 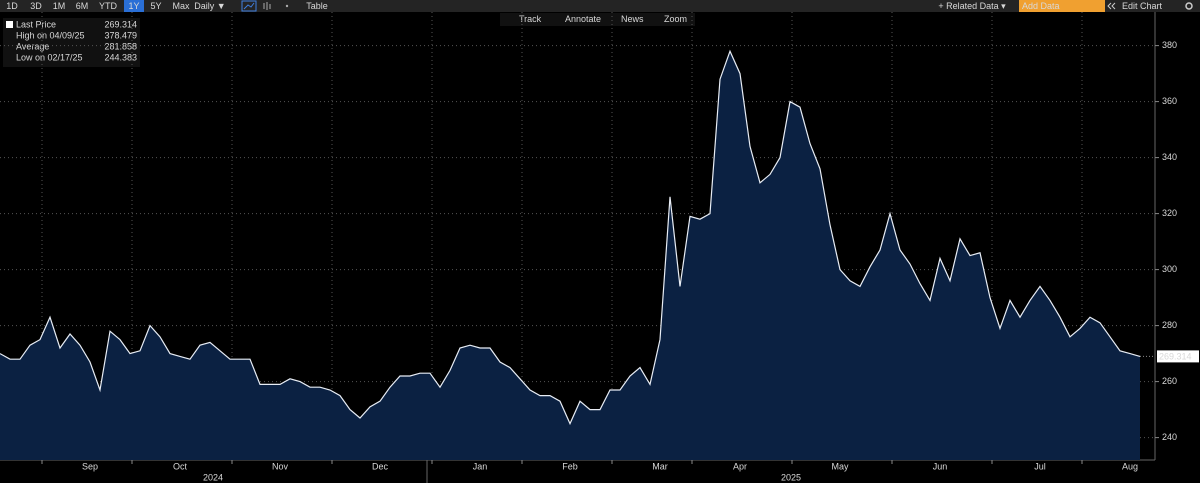 I want to click on legend-label: Average, so click(x=32, y=46).